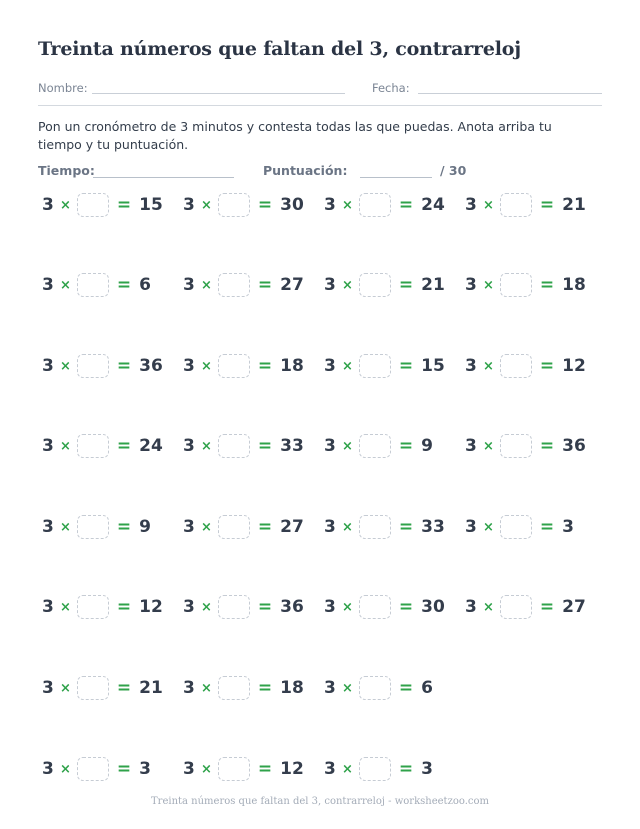 The height and width of the screenshot is (829, 640). What do you see at coordinates (396, 177) in the screenshot?
I see `score-field` at bounding box center [396, 177].